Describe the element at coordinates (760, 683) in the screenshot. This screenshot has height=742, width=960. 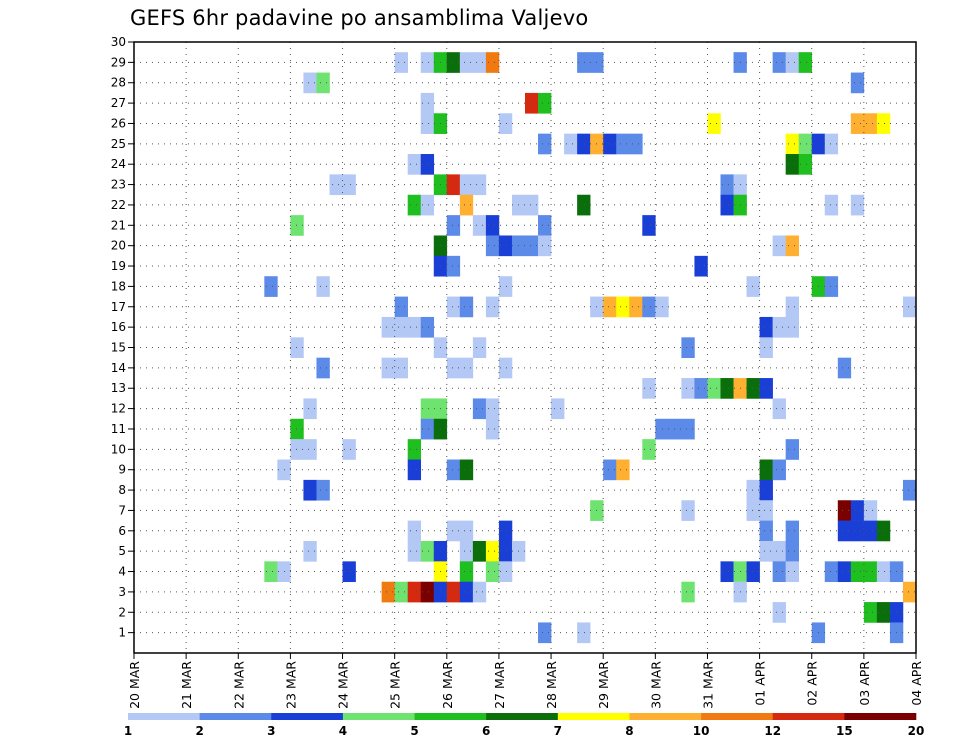
I see `x-tick-label: 01 APR` at that location.